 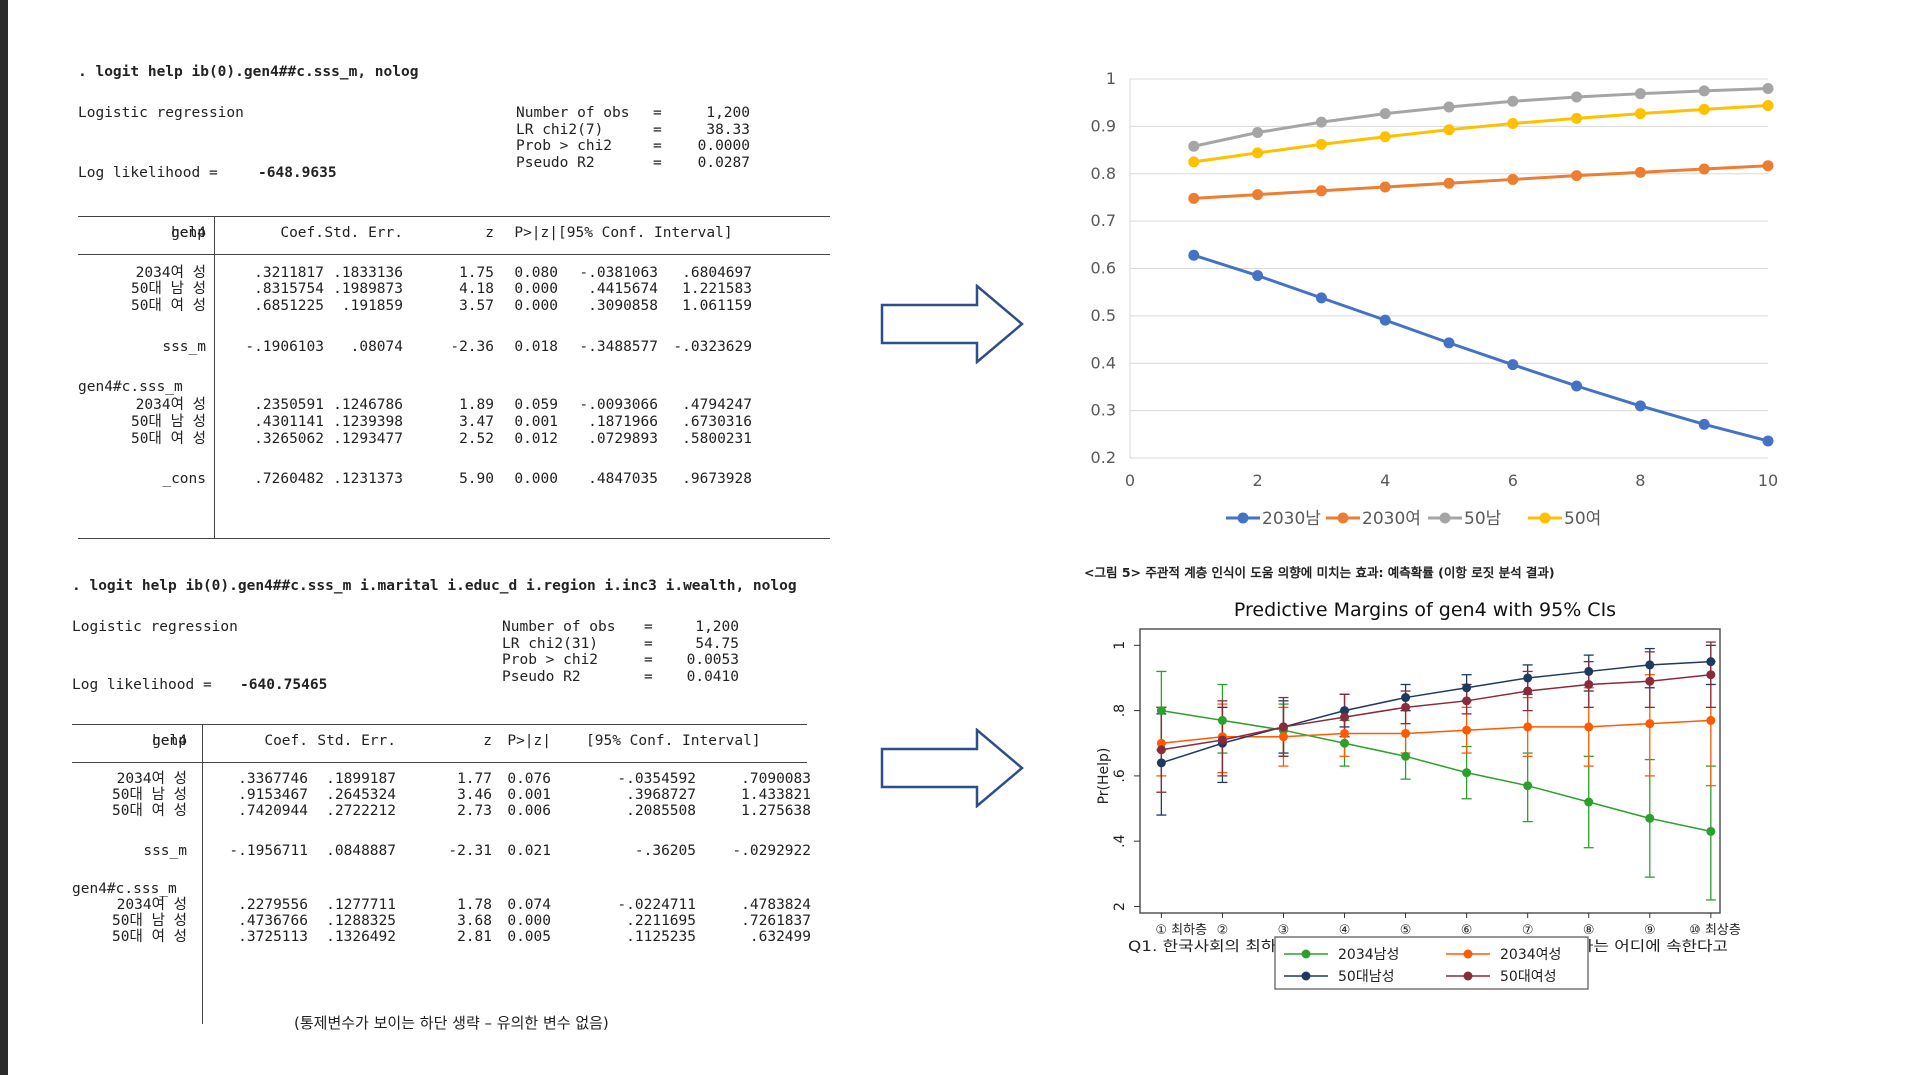 What do you see at coordinates (717, 627) in the screenshot?
I see `stat-value: 1,200` at bounding box center [717, 627].